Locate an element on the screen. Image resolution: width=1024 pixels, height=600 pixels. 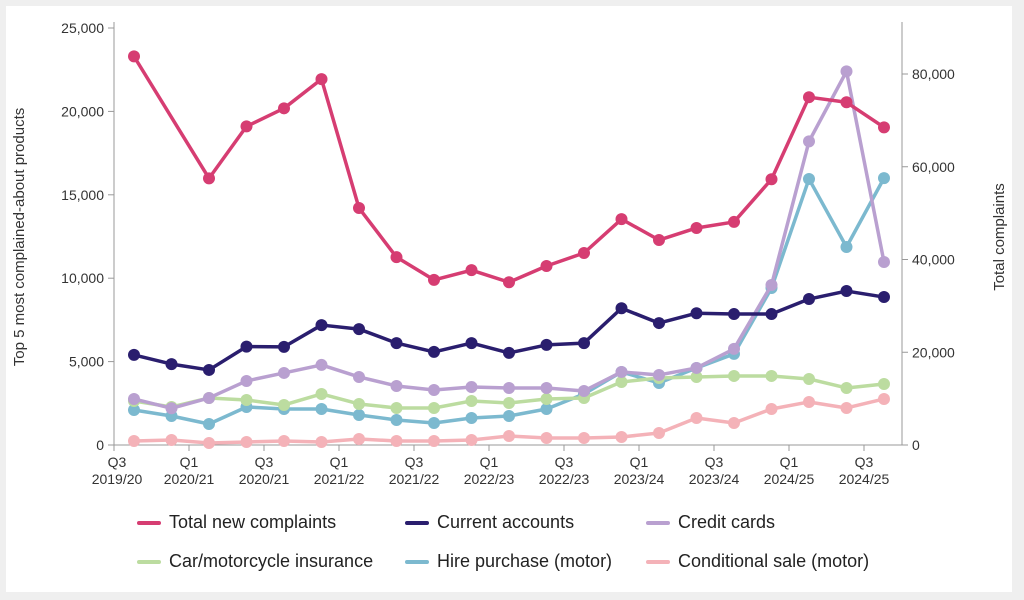
legend-item: Current accounts is located at coordinates (489, 522).